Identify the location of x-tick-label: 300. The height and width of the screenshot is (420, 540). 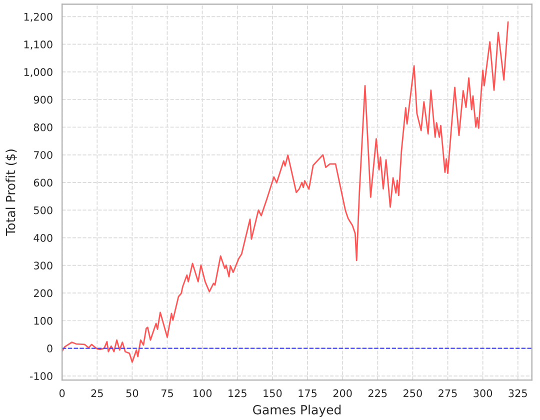
(483, 393).